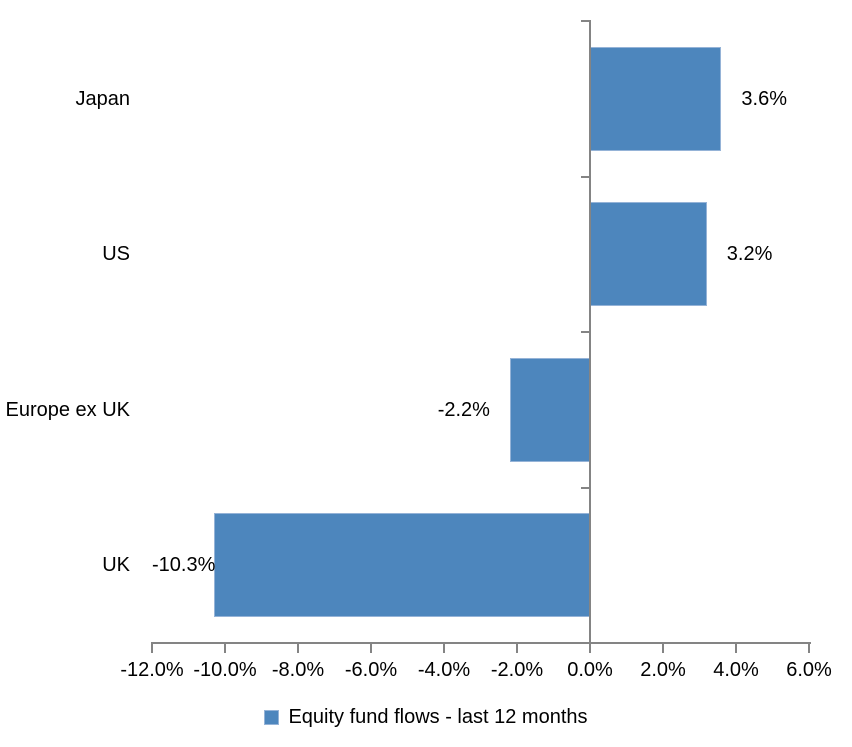 The height and width of the screenshot is (747, 852). Describe the element at coordinates (809, 670) in the screenshot. I see `x-tick-label-9: 6.0%` at that location.